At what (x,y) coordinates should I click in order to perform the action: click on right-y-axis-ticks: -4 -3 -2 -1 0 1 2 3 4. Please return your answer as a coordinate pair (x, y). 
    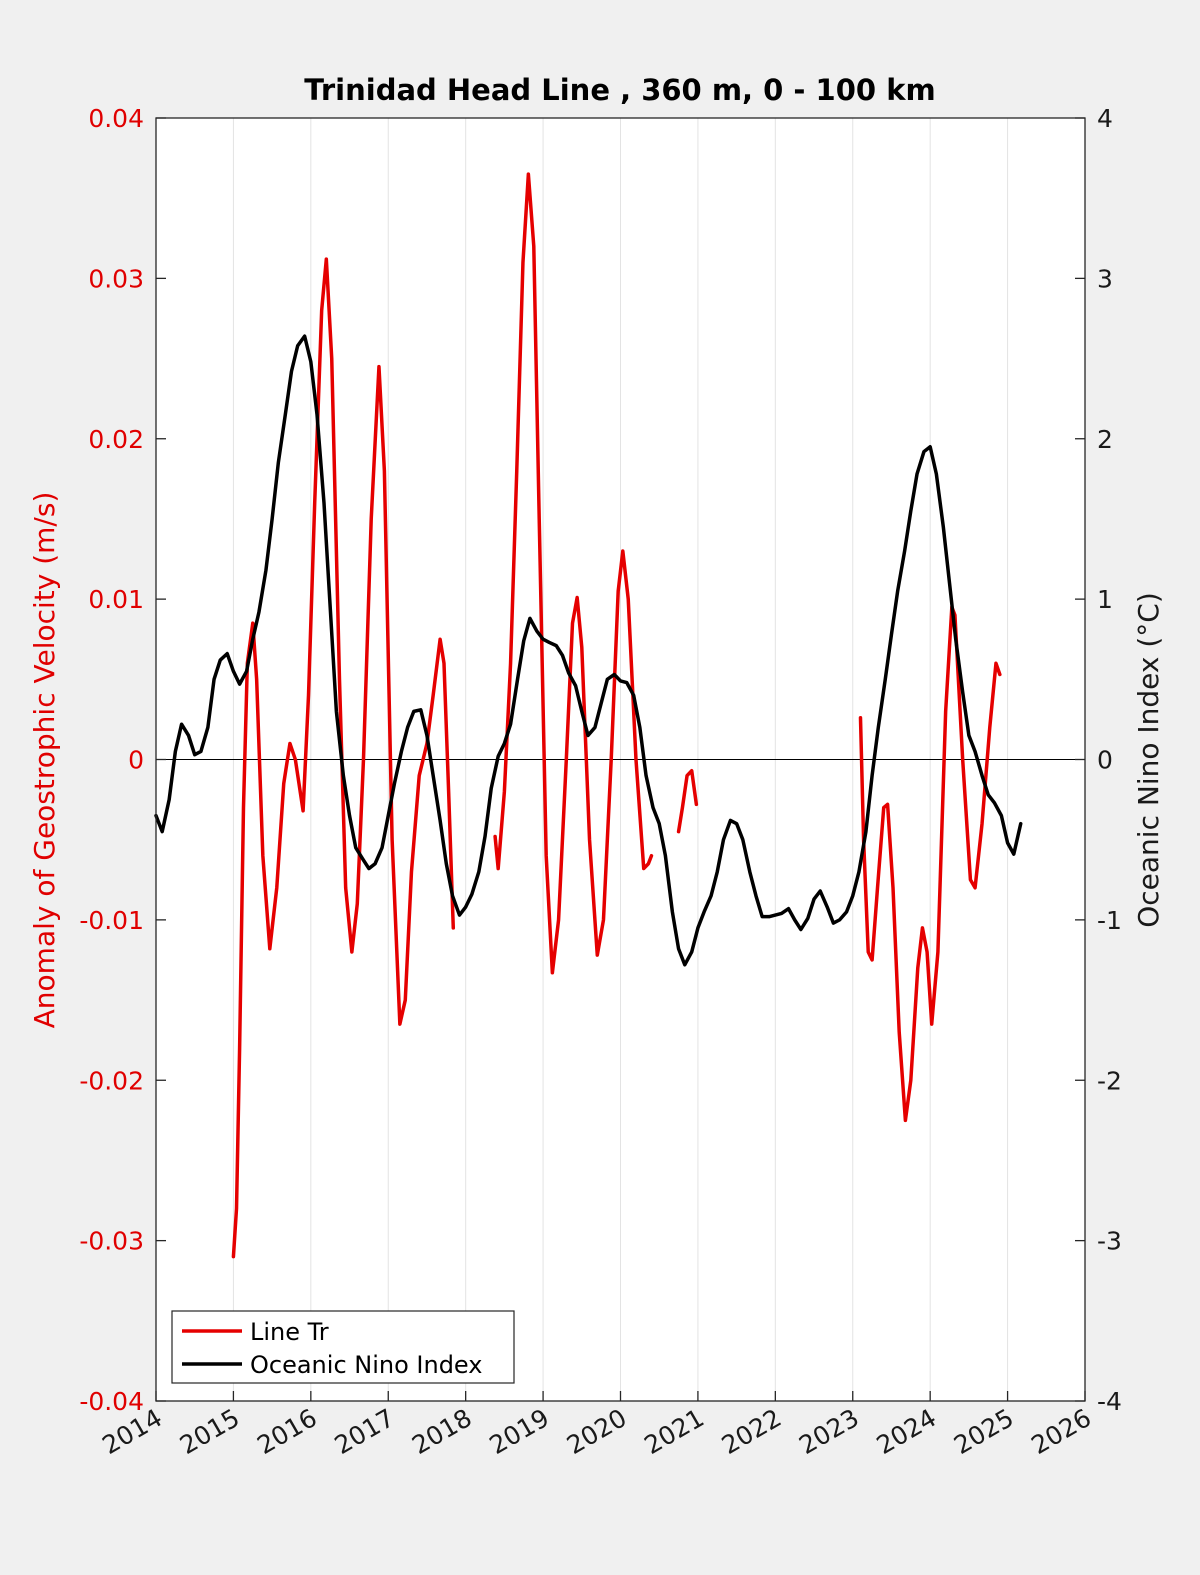
    Looking at the image, I should click on (1098, 760).